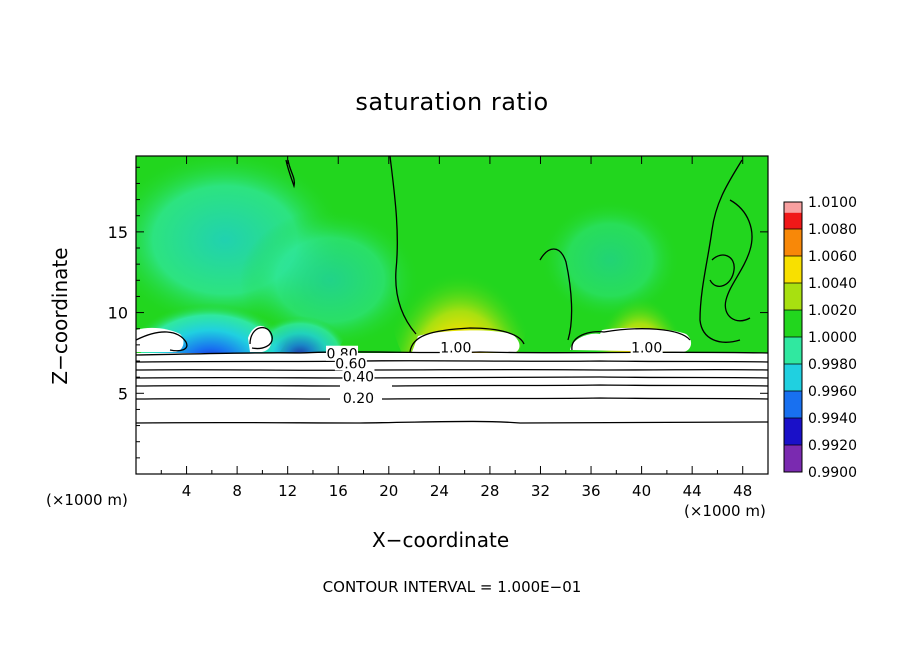  Describe the element at coordinates (742, 491) in the screenshot. I see `x-tick-label: 48` at that location.